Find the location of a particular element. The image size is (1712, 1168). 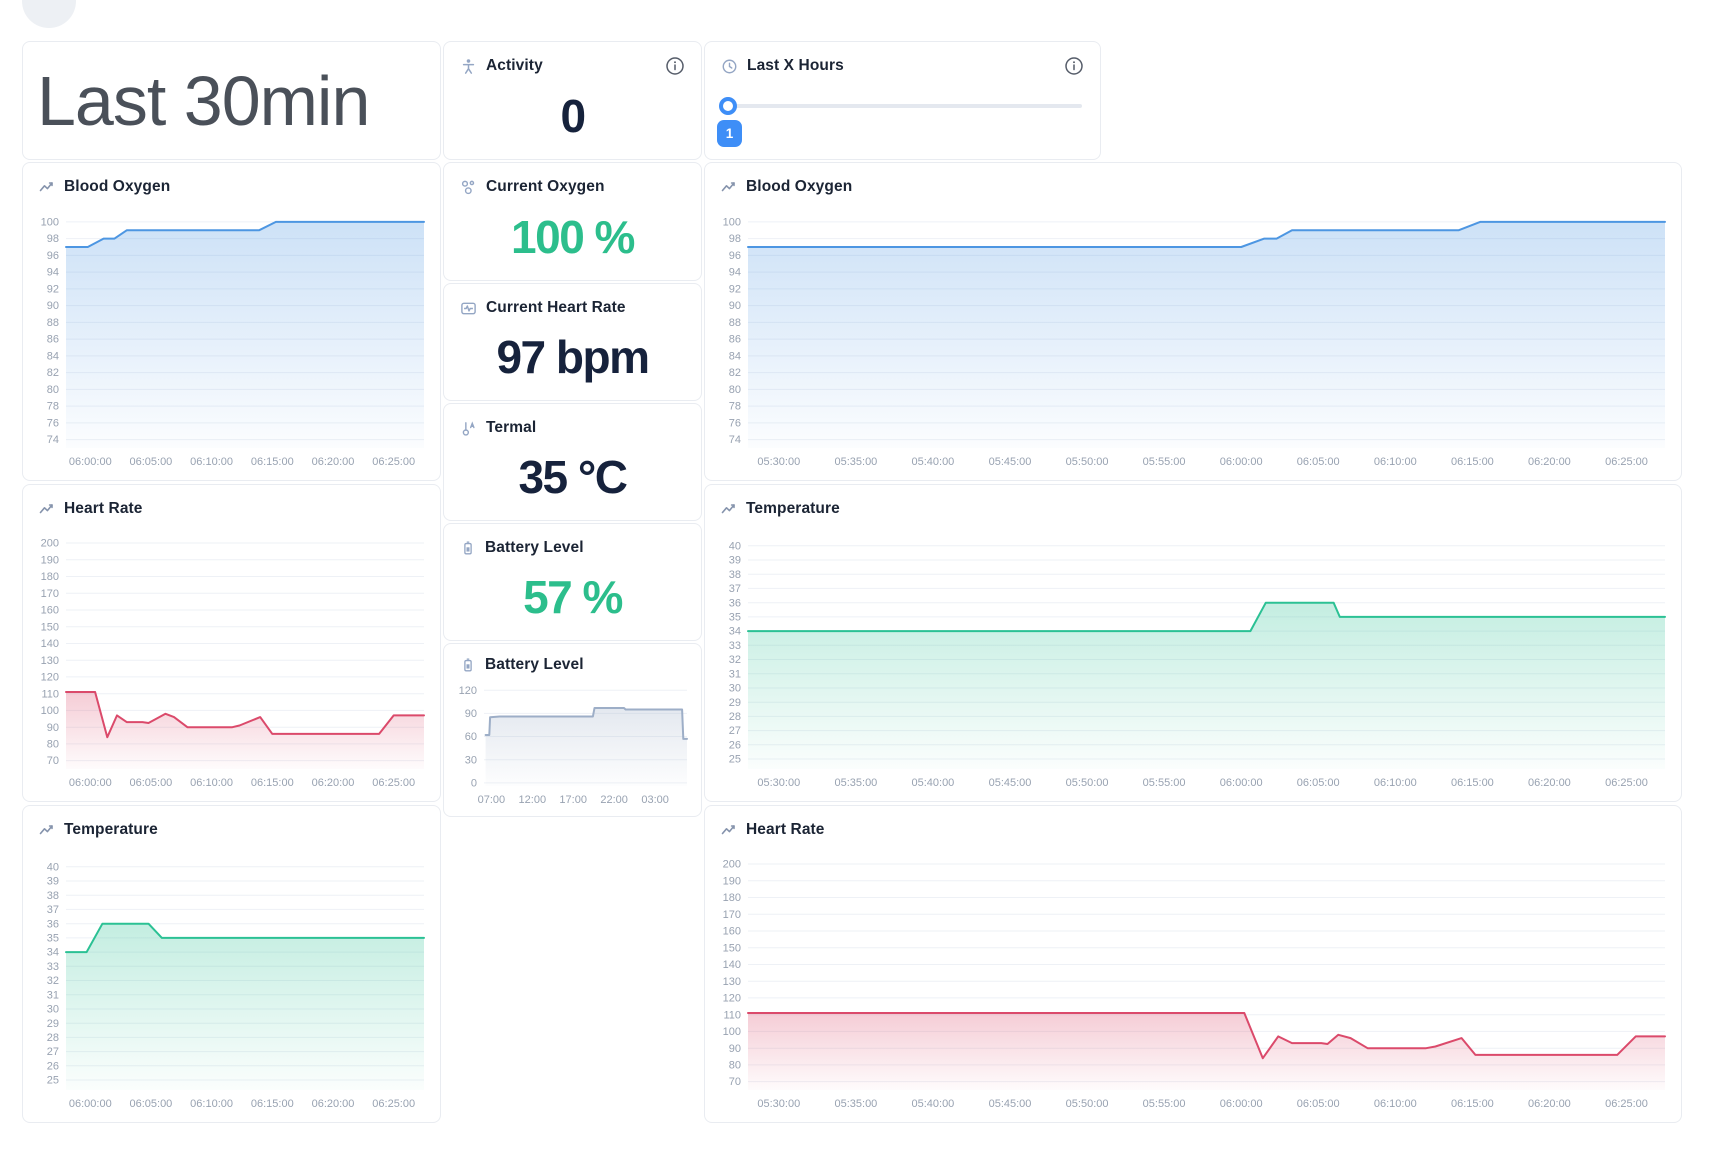

svg-text: 180 is located at coordinates (50, 577).